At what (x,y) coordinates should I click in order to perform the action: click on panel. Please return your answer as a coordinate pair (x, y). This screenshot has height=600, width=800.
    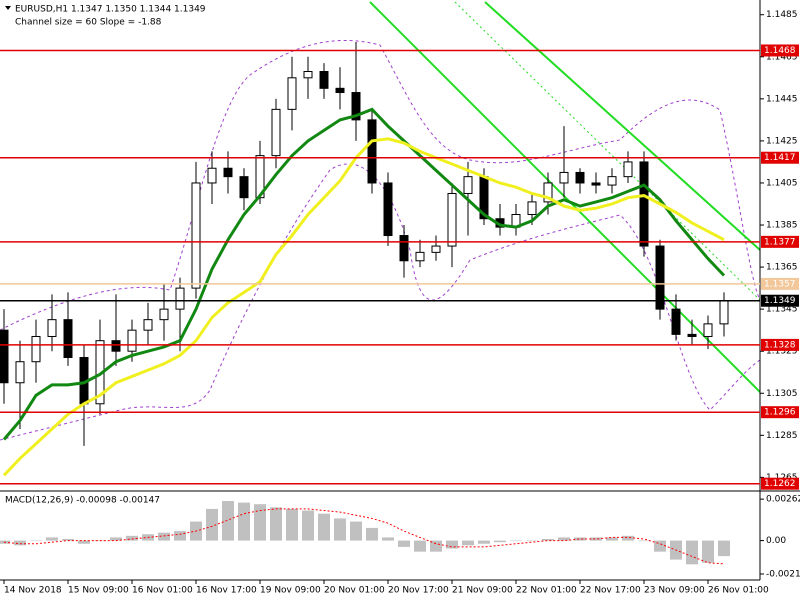
    Looking at the image, I should click on (365, 533).